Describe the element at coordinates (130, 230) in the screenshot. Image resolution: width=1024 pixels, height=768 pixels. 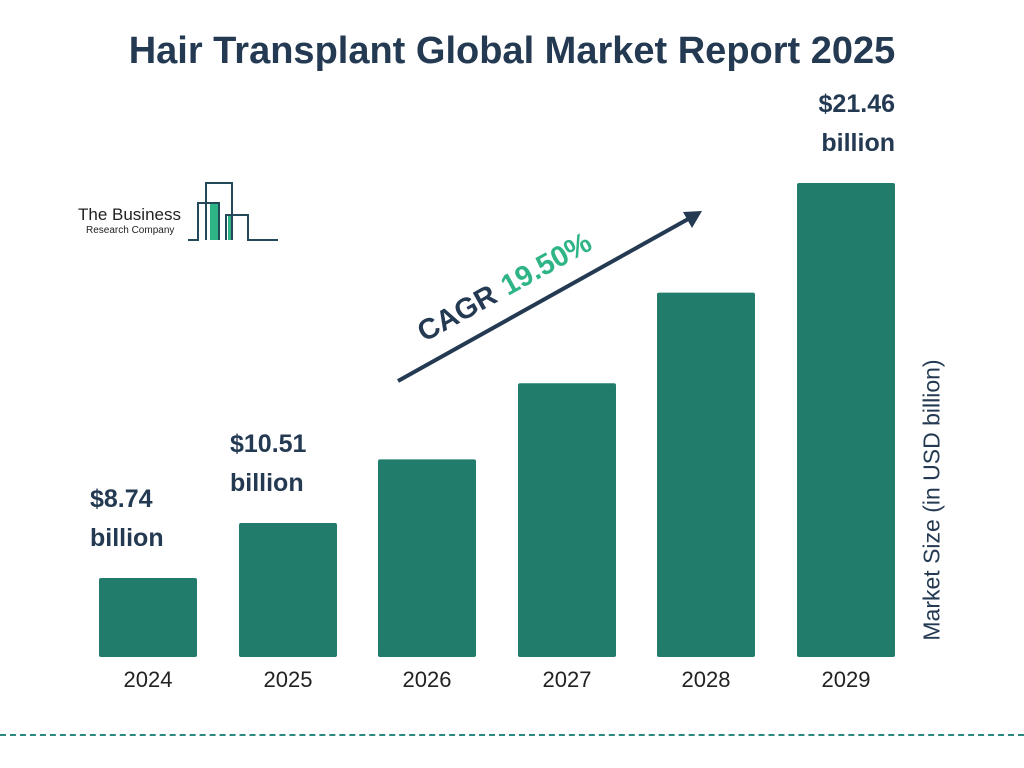
I see `logo-text-line2: Research Company` at that location.